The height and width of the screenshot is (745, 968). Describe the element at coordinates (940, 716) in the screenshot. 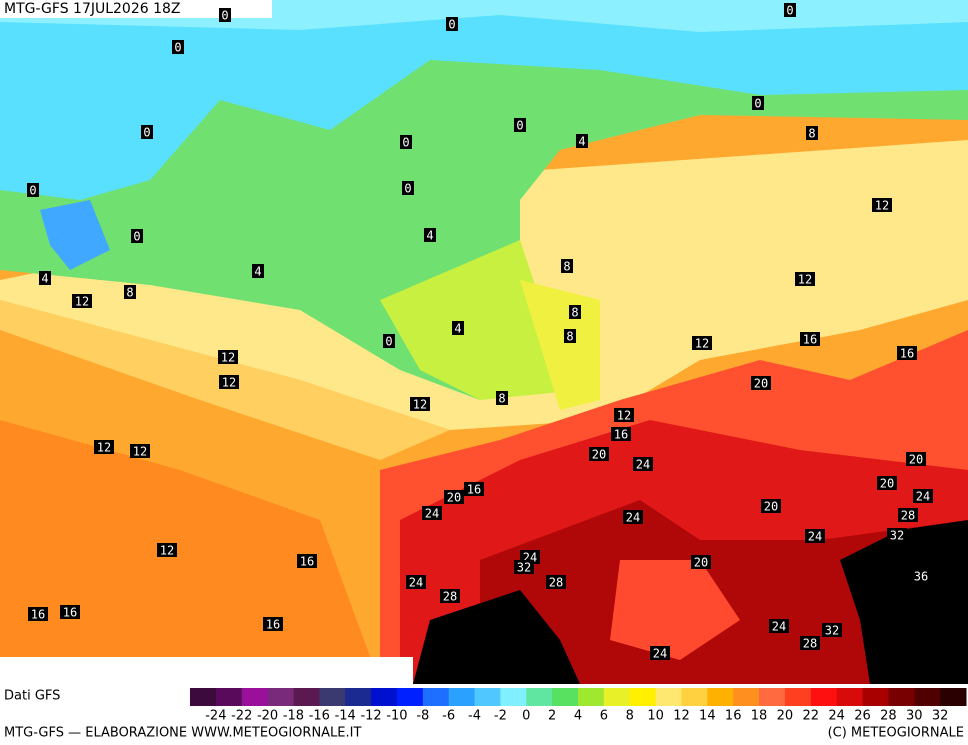

I see `scale-label: 32` at that location.